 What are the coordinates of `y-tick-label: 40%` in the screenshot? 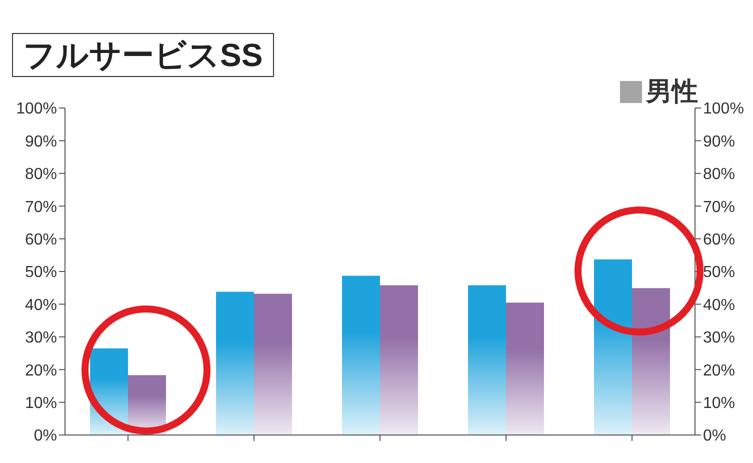 It's located at (40, 305).